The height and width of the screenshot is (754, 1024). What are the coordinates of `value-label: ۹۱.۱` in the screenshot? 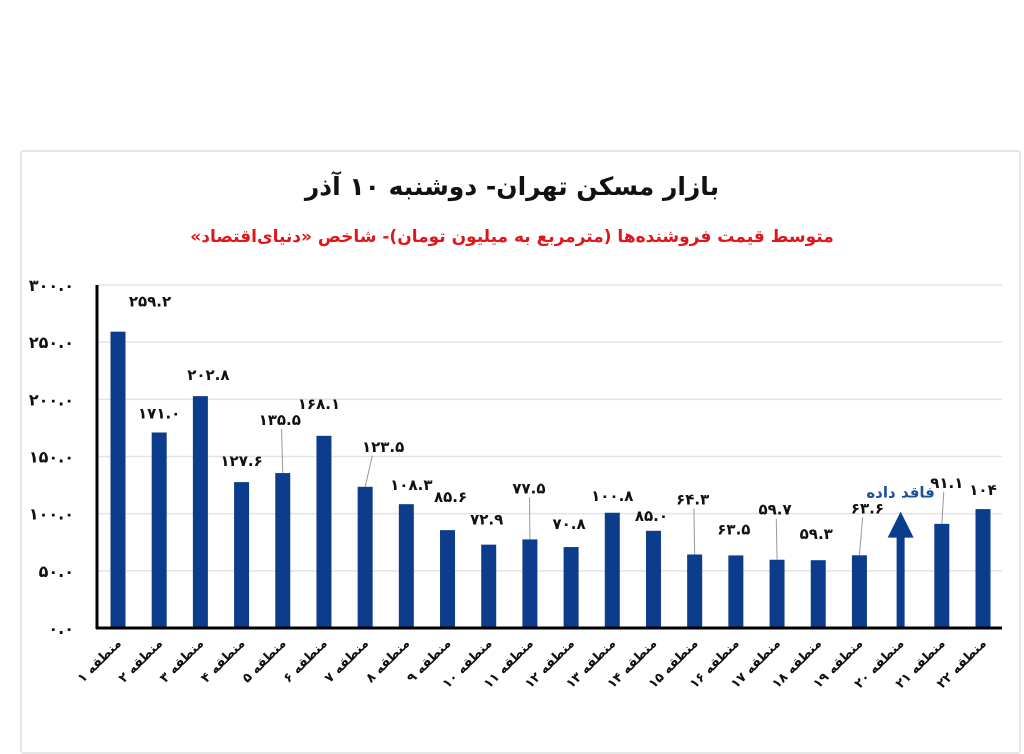 It's located at (946, 483).